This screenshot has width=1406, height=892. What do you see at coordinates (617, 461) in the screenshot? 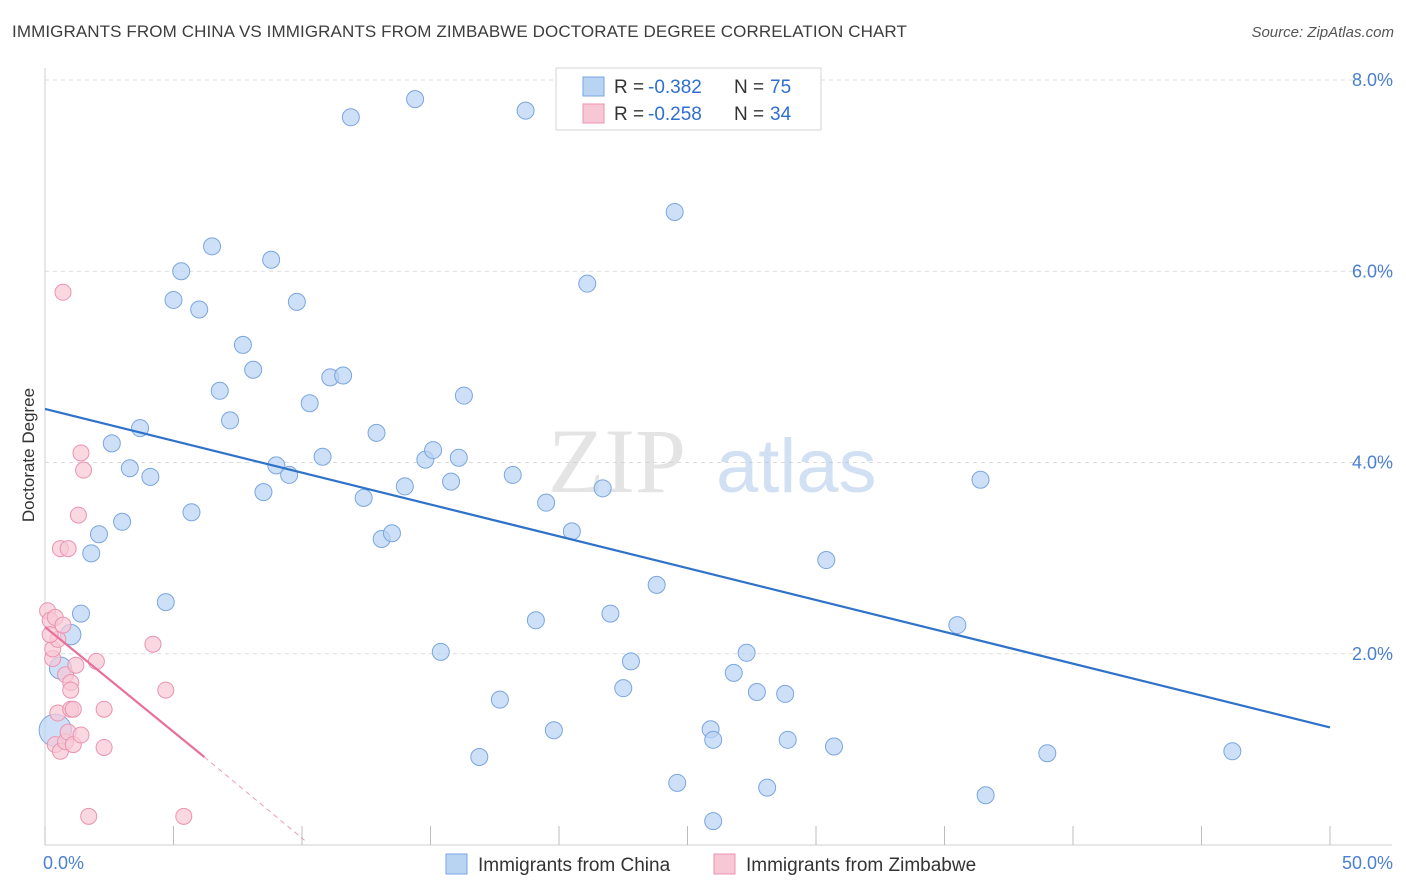
I see `watermark-zip: ZIP` at bounding box center [617, 461].